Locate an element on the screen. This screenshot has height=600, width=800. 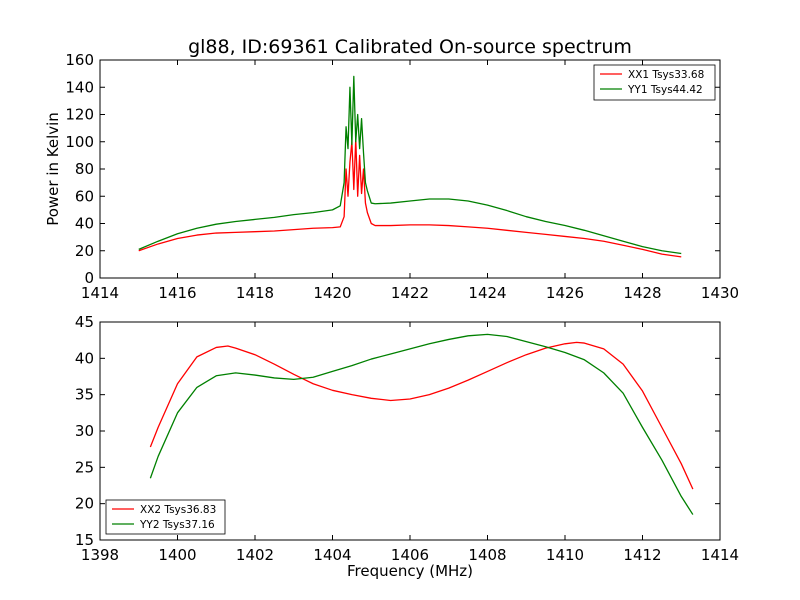
top-legend: XX1 Tsys33.68 YY1 Tsys44.42 is located at coordinates (654, 82).